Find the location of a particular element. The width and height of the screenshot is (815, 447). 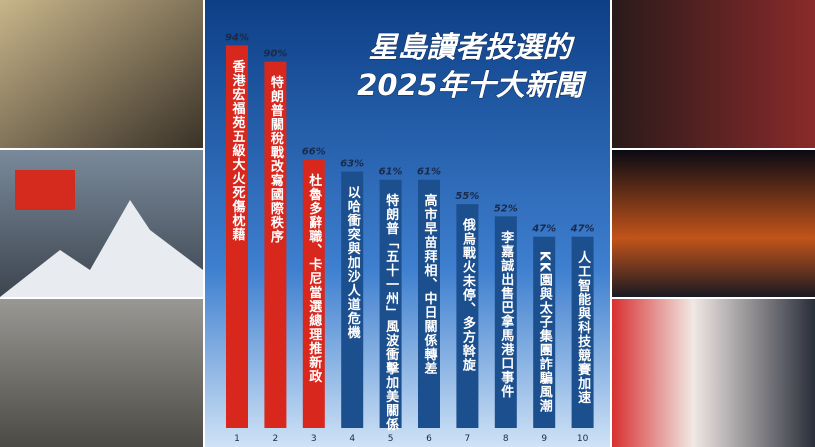

bar-label: 人工智能與科技競賽加速 is located at coordinates (583, 327).